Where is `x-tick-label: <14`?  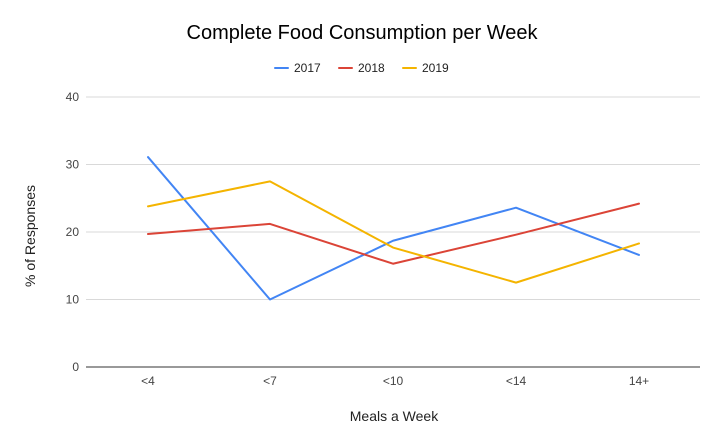 x-tick-label: <14 is located at coordinates (516, 381).